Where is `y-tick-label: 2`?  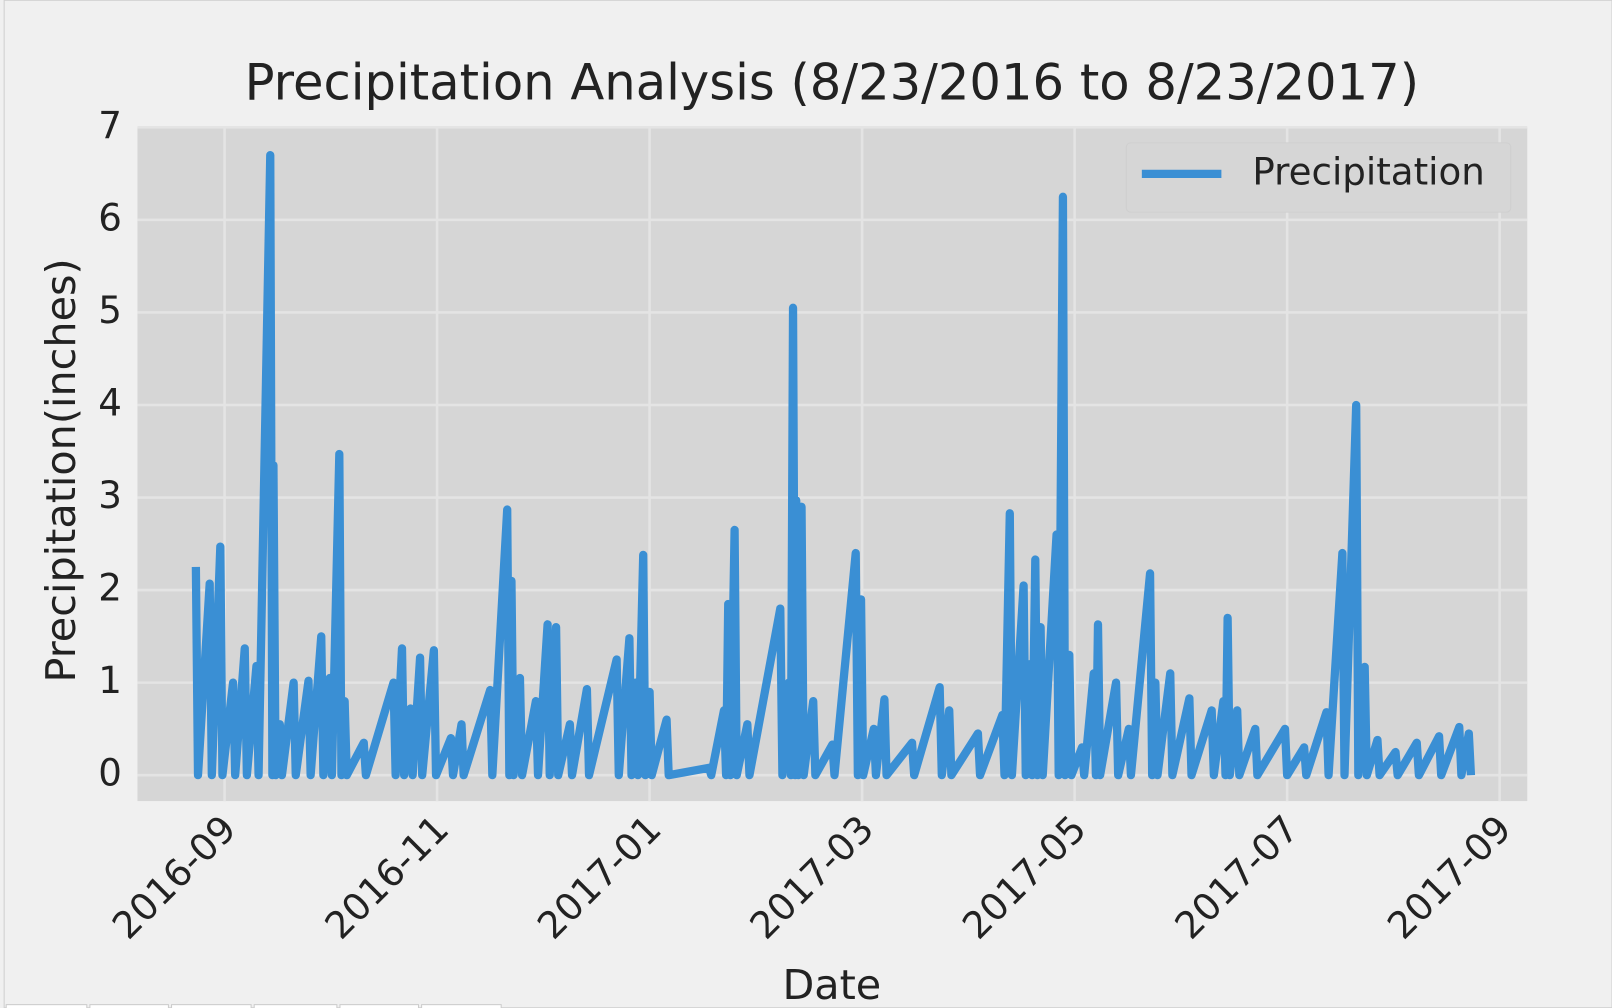
y-tick-label: 2 is located at coordinates (110, 588).